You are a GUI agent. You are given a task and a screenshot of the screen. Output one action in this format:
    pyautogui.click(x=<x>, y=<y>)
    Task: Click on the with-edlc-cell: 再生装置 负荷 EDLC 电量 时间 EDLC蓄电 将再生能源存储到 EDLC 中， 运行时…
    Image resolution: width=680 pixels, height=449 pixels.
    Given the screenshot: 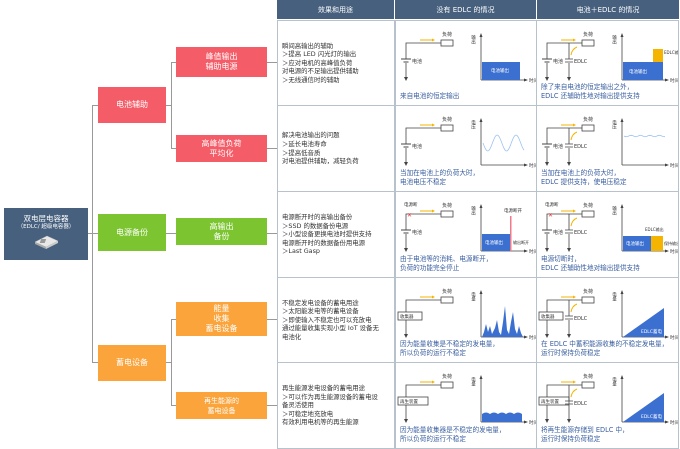 What is the action you would take?
    pyautogui.click(x=607, y=405)
    